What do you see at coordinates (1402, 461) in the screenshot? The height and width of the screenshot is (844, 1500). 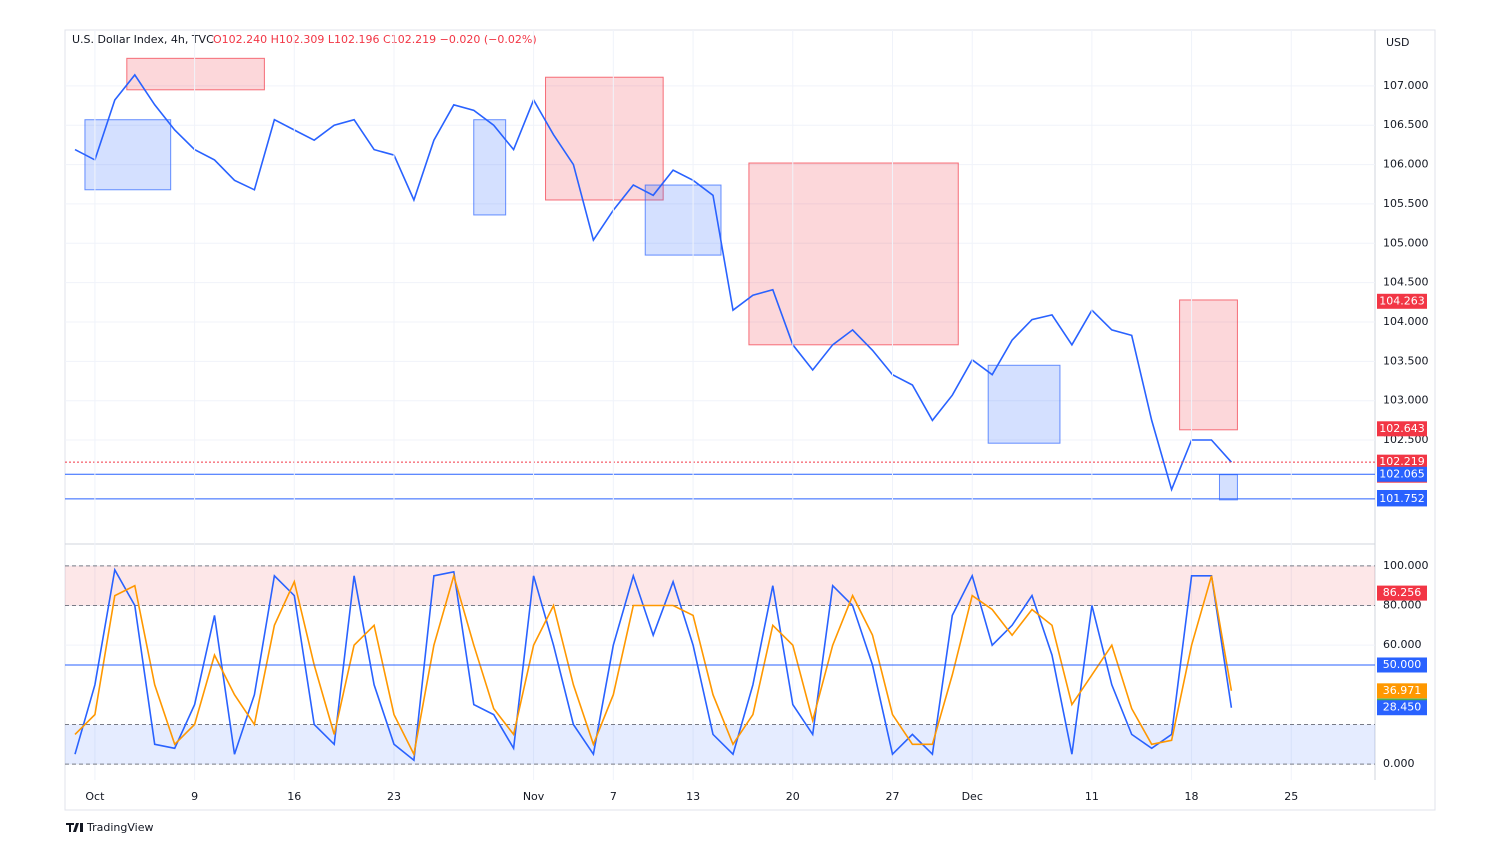 I see `price-tag-label: 102.219` at bounding box center [1402, 461].